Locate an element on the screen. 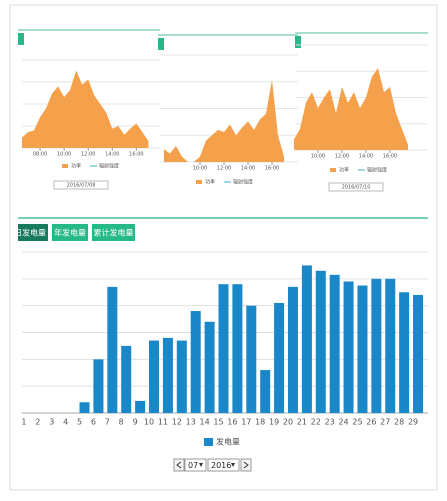  tab-label: 累计发电量 is located at coordinates (114, 233).